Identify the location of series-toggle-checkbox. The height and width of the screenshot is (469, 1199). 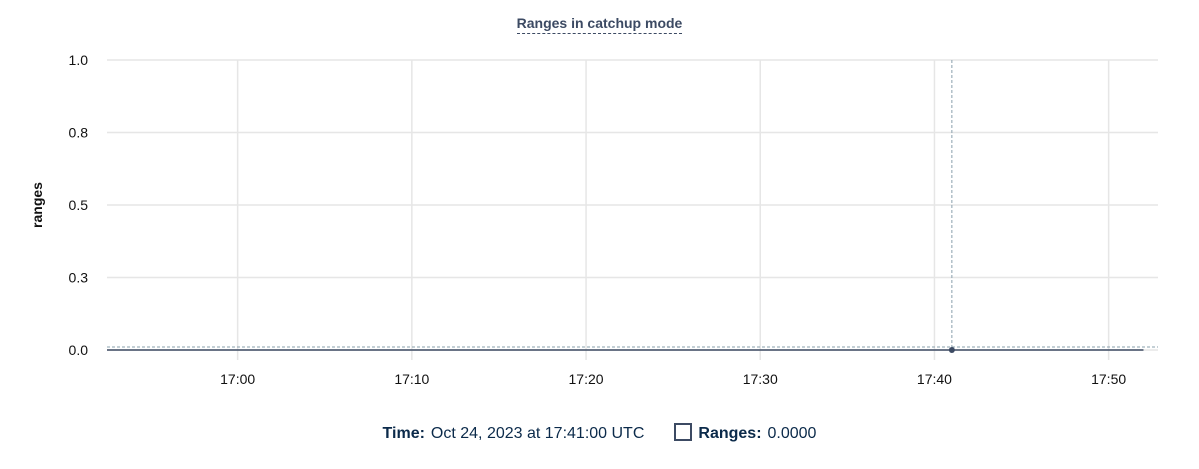
(683, 432).